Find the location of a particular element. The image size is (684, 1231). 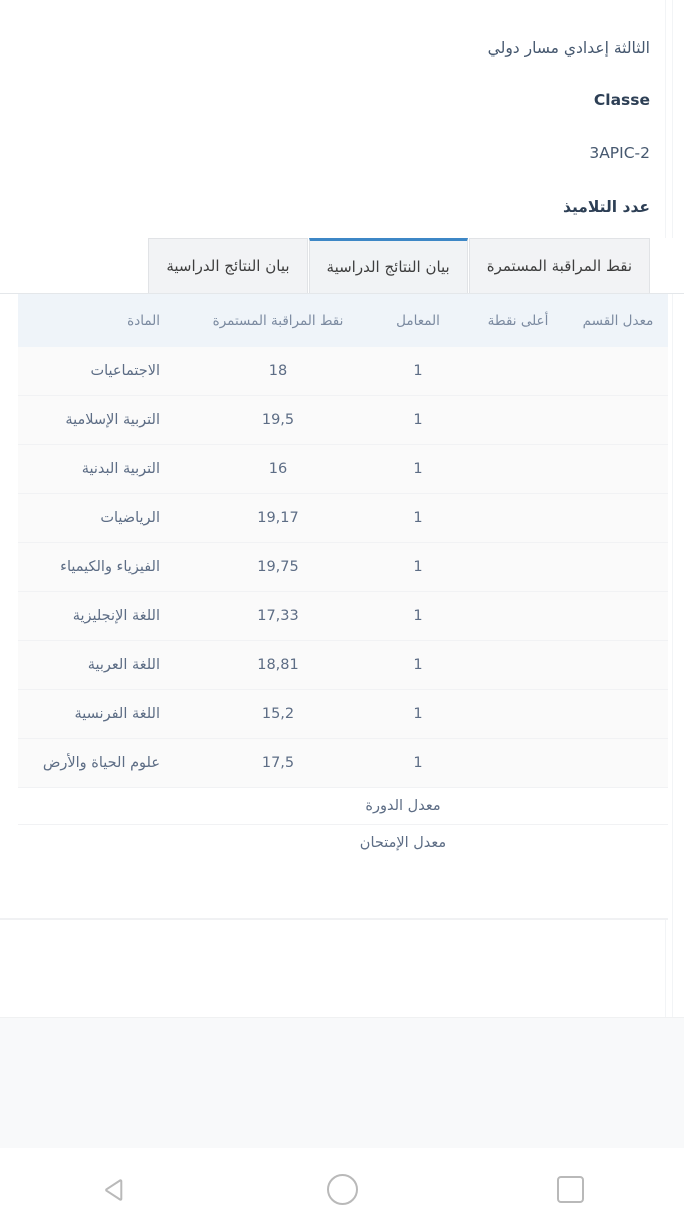

table-tail-space is located at coordinates (334, 889).